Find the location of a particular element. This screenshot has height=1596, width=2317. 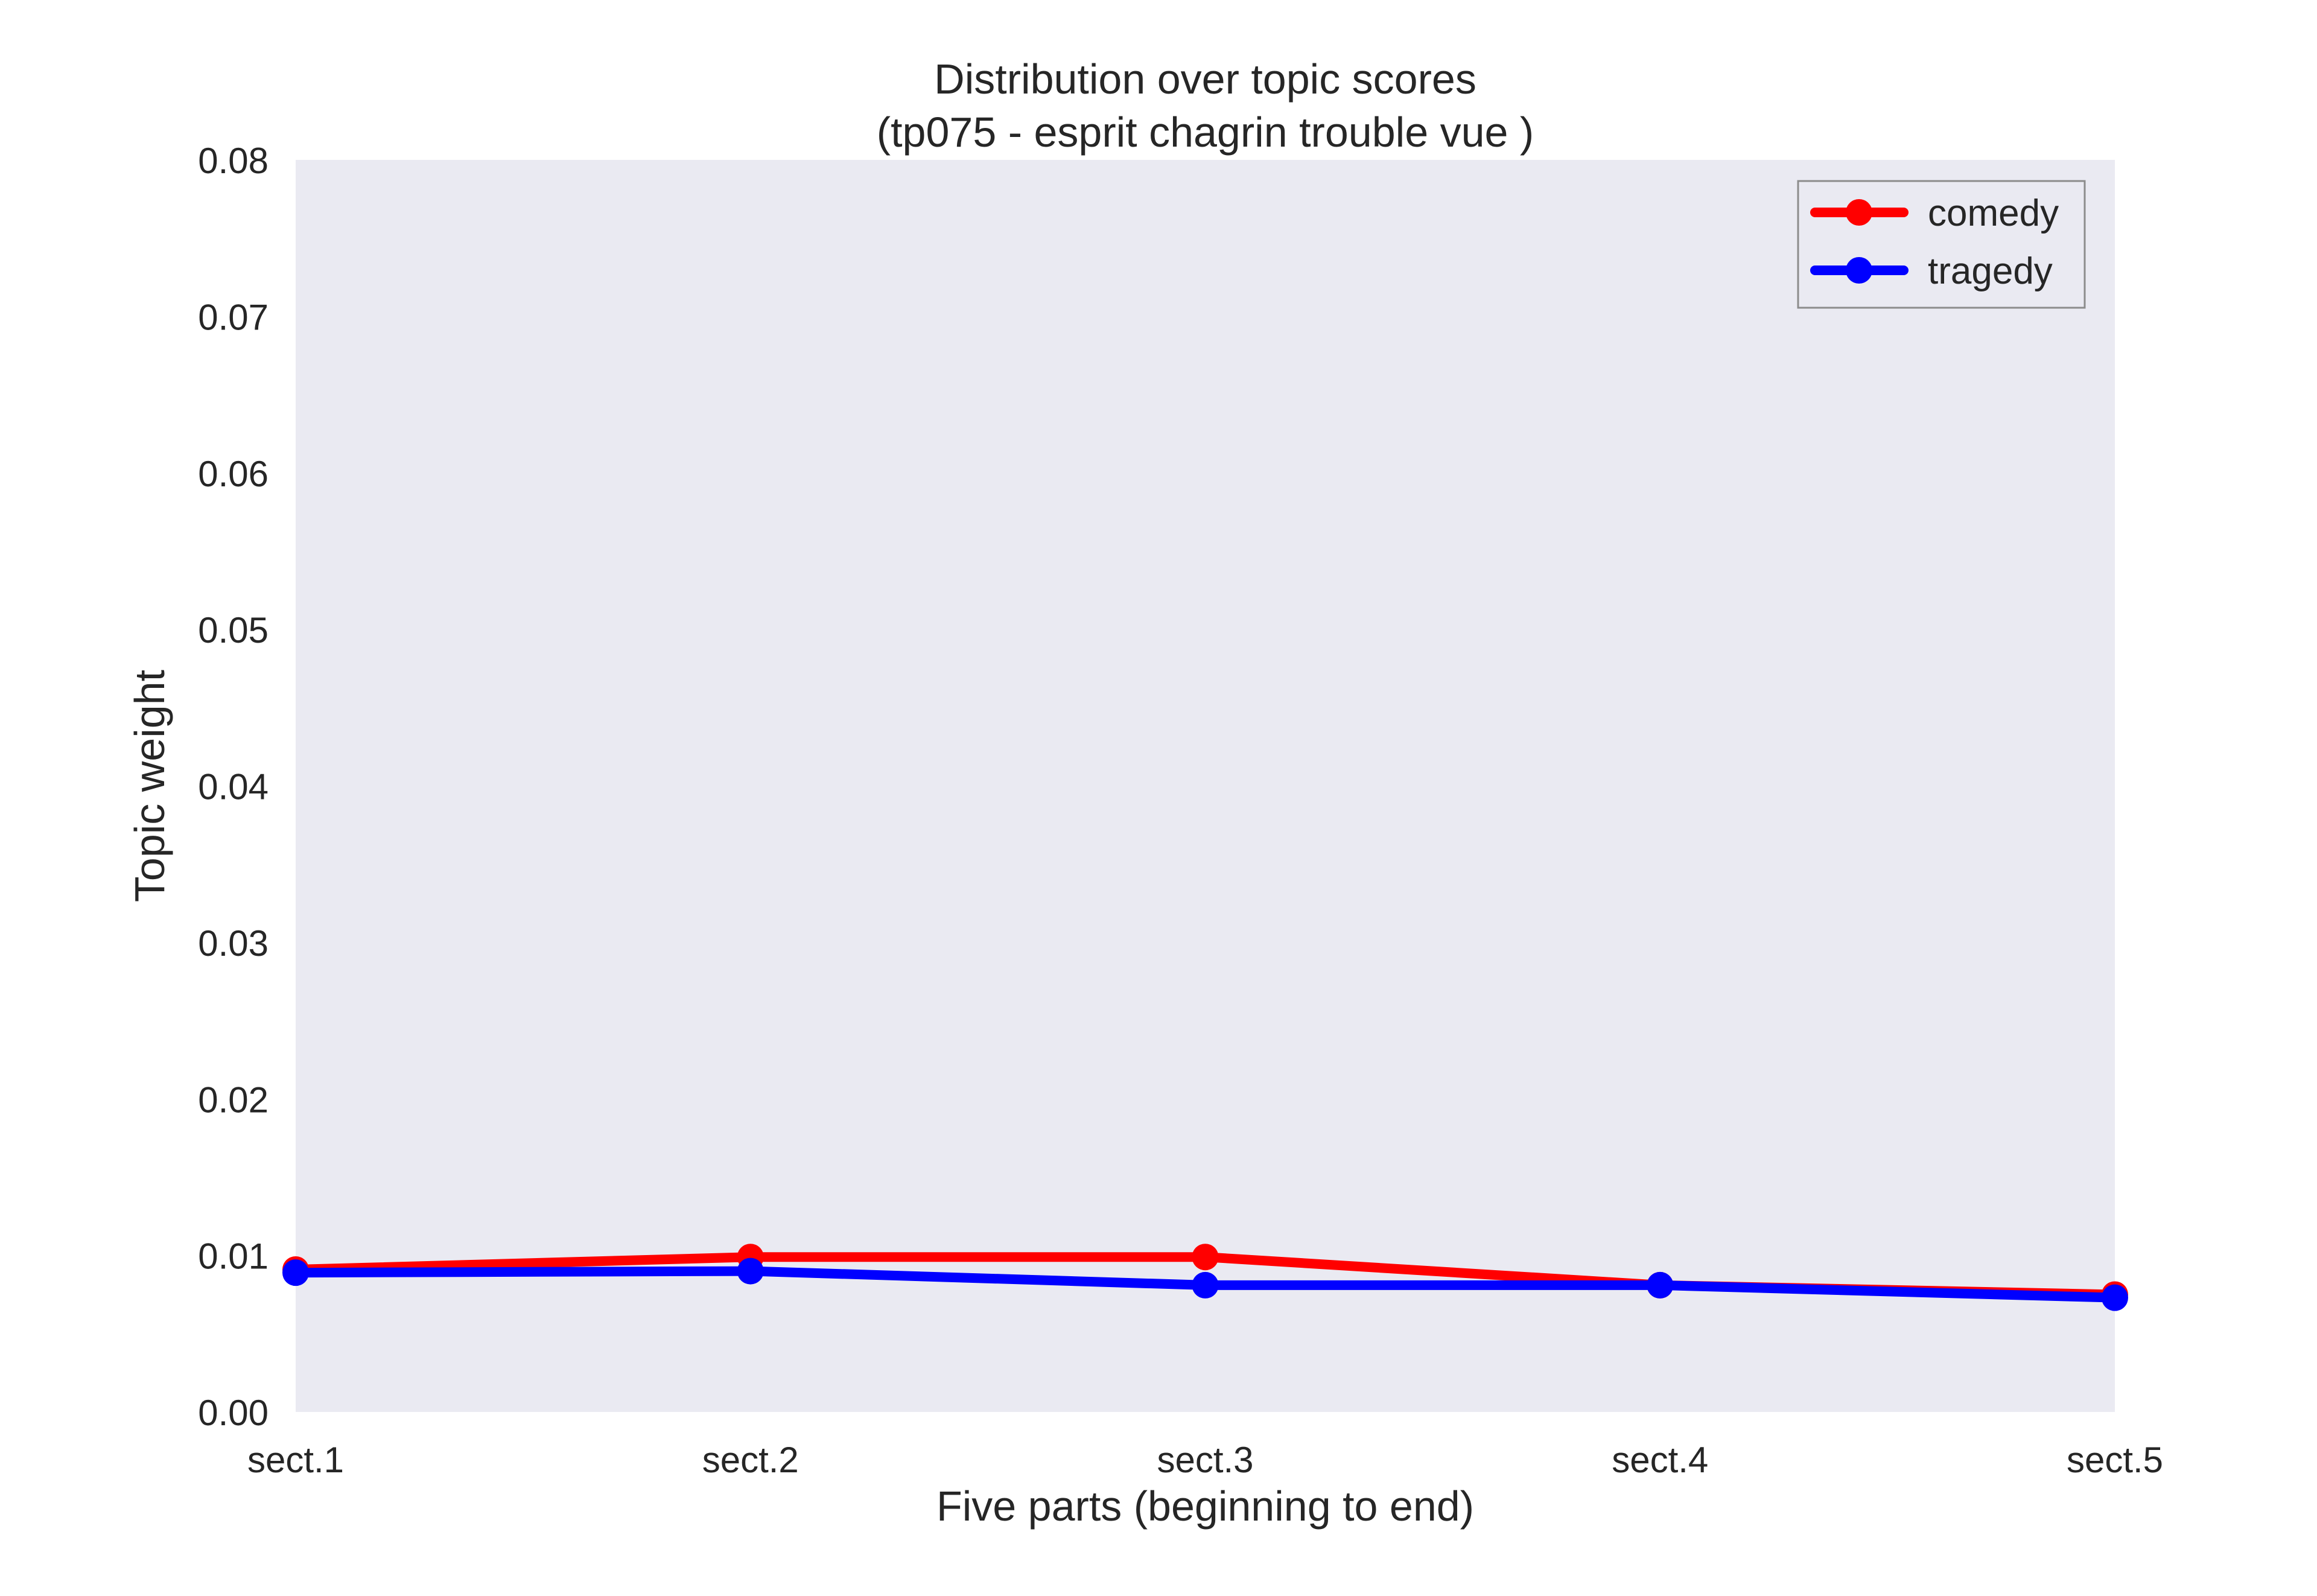

y-tick-label: 0.08 is located at coordinates (233, 161).